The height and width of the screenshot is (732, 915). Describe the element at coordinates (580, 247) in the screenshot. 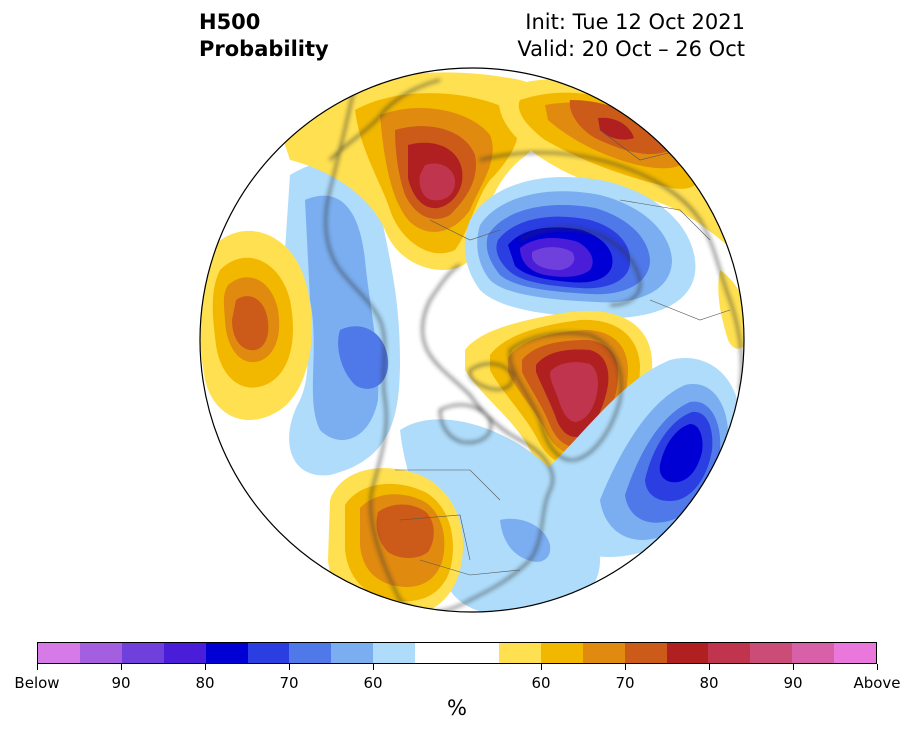

I see `anomaly-scandinavia` at that location.